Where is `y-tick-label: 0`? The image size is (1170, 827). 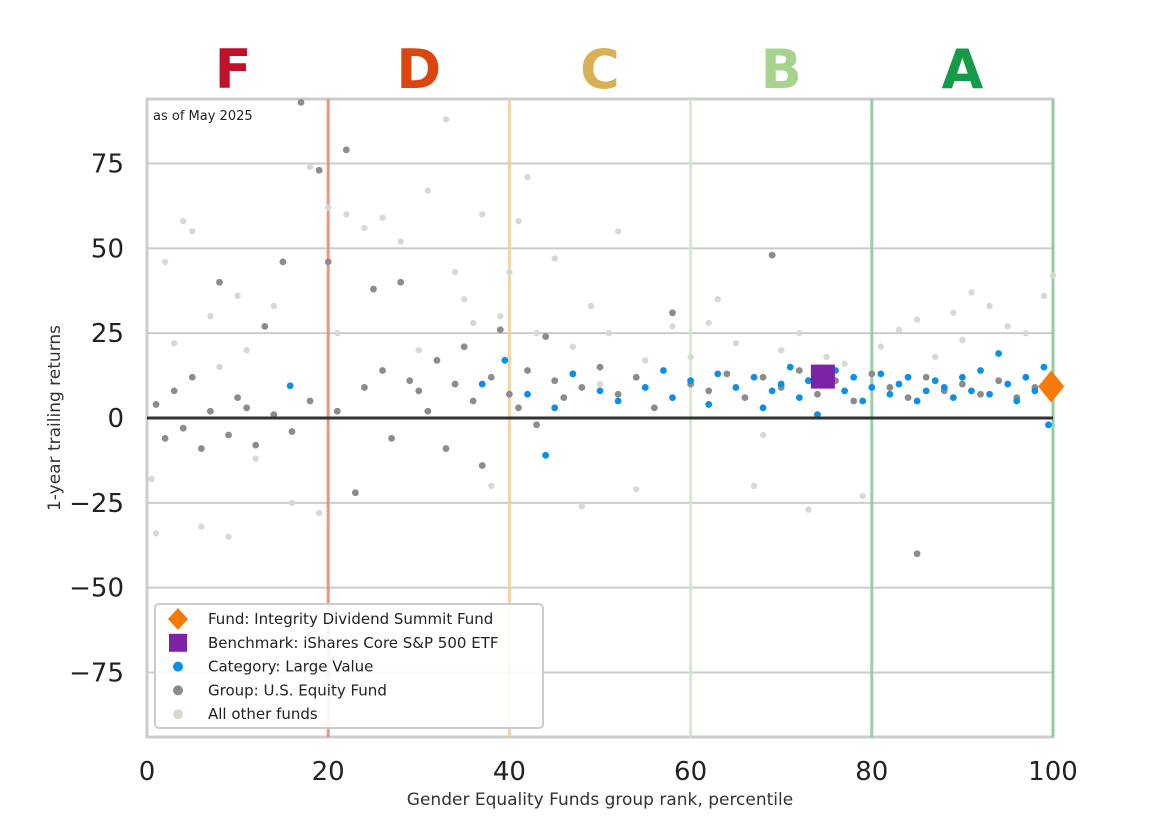
y-tick-label: 0 is located at coordinates (115, 419).